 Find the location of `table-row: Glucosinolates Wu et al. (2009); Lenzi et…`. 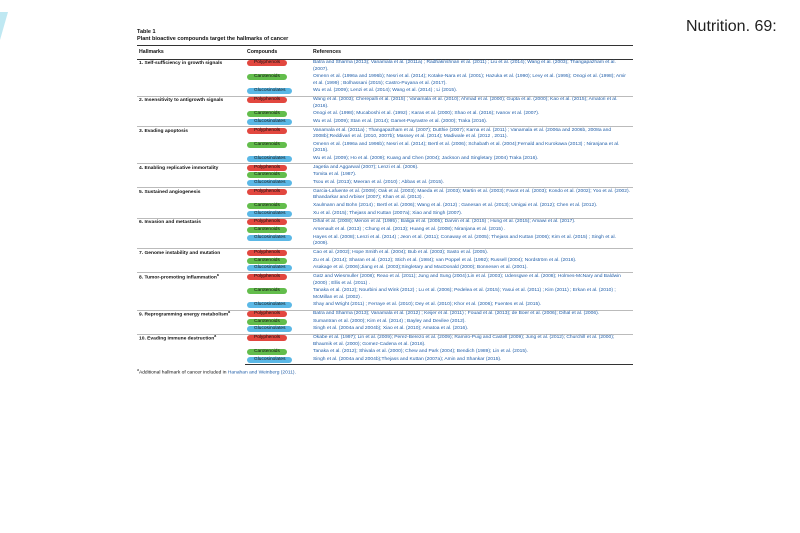

table-row: Glucosinolates Wu et al. (2009); Lenzi et… is located at coordinates (385, 92).